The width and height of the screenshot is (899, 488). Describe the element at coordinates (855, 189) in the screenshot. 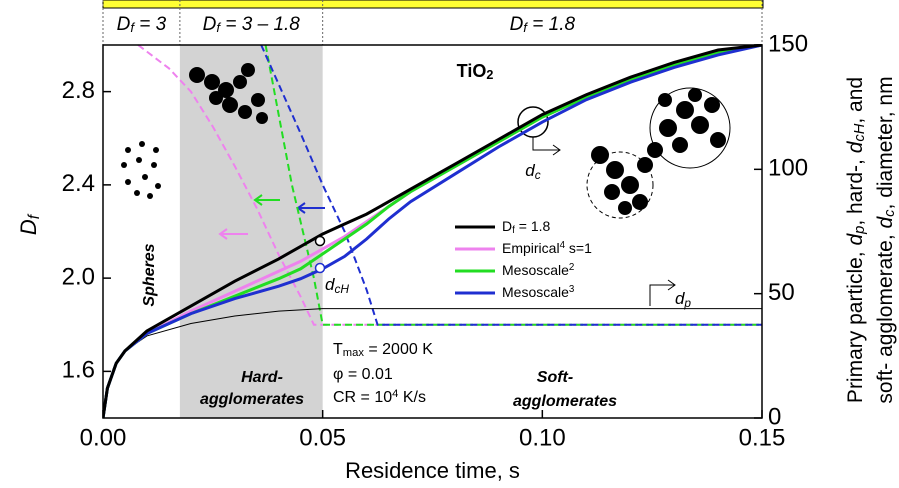

I see `text-part: , hard-,` at that location.